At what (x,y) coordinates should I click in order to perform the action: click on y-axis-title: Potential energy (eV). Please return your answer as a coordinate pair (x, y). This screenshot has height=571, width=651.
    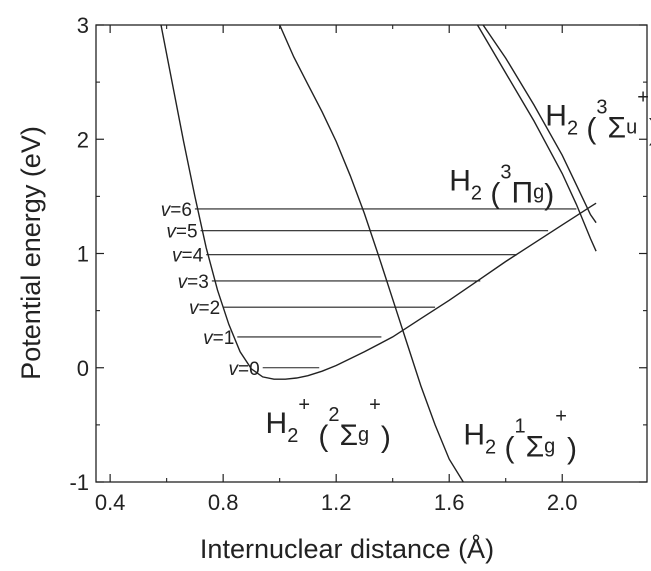
    Looking at the image, I should click on (31, 253).